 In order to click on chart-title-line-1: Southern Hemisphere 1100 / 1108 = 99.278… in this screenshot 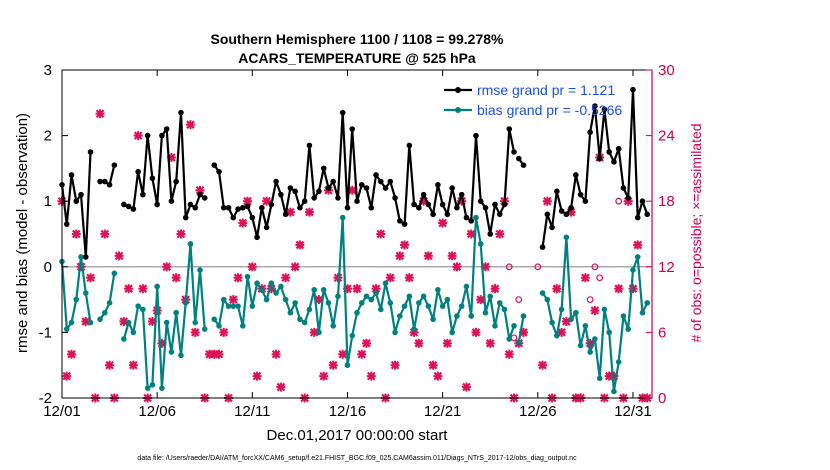, I will do `click(357, 39)`.